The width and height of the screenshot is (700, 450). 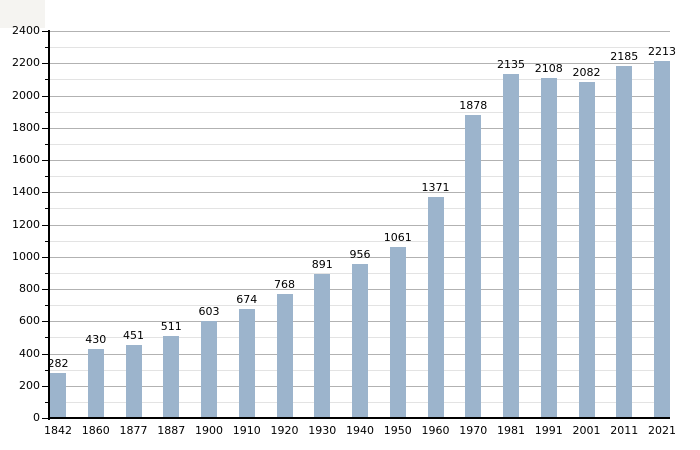 I want to click on bar-value-label-1930: 891, so click(x=322, y=265).